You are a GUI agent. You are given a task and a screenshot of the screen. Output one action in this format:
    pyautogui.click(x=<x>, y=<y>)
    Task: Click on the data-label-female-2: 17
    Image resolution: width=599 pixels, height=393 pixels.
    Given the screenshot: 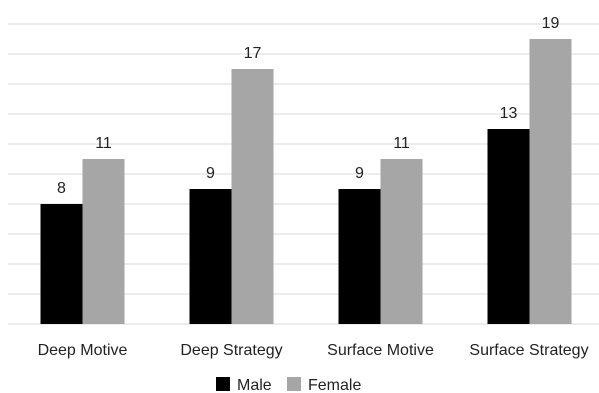 What is the action you would take?
    pyautogui.click(x=253, y=53)
    